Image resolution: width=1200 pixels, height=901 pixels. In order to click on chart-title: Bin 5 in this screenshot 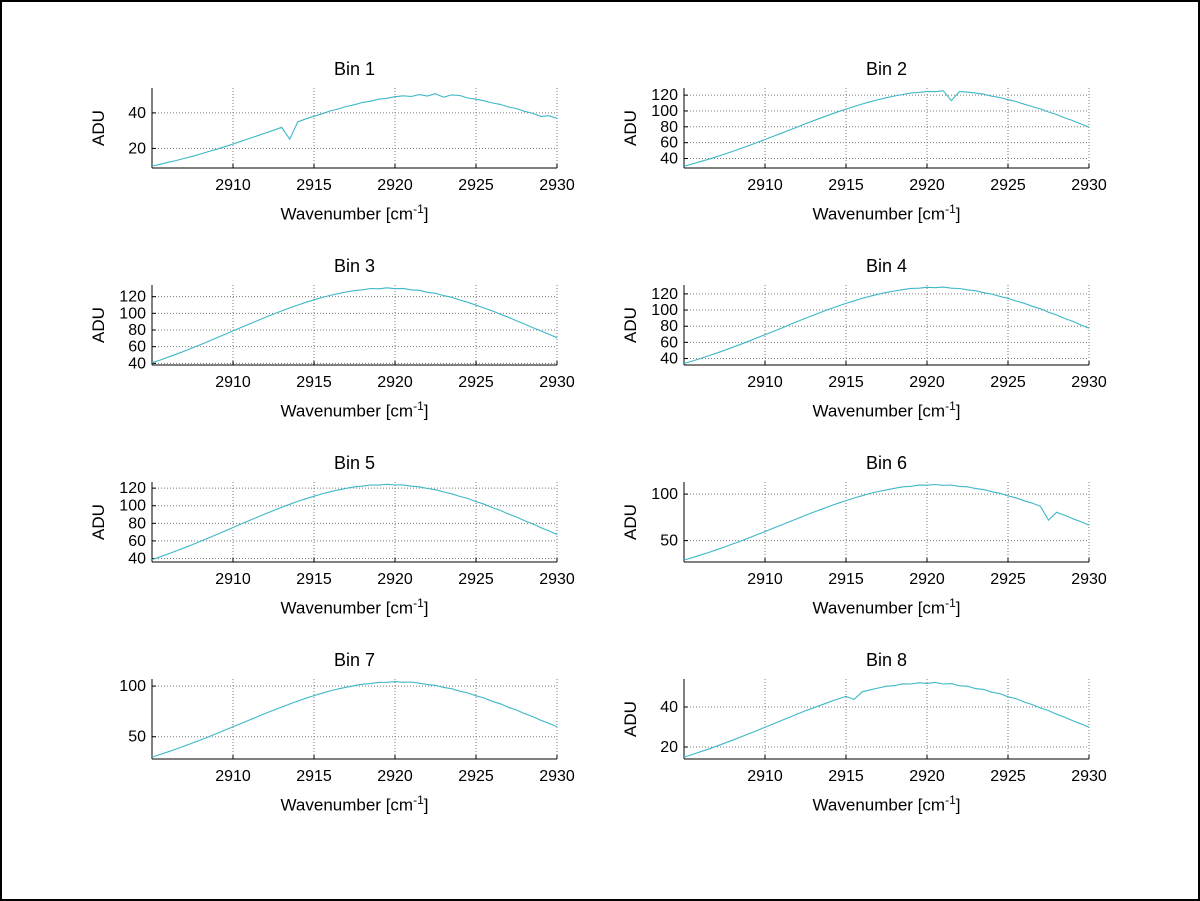, I will do `click(354, 463)`.